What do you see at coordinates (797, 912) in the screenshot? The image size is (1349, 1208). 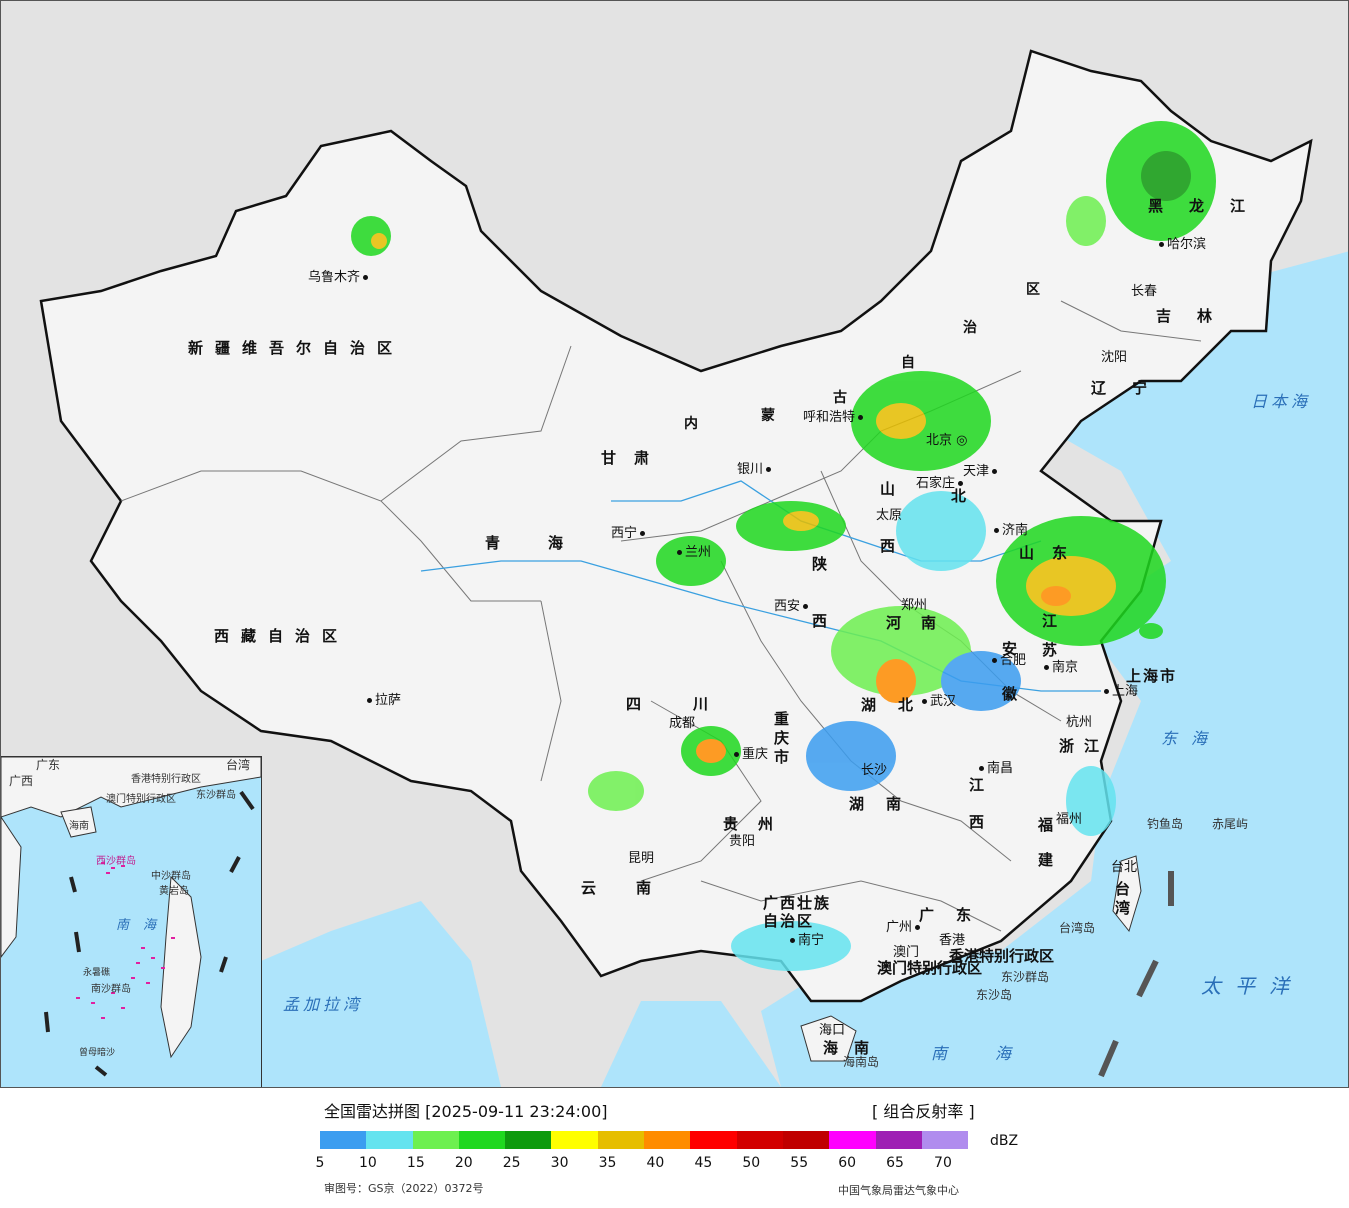 I see `province-guangxi: 广西壮族自治区` at bounding box center [797, 912].